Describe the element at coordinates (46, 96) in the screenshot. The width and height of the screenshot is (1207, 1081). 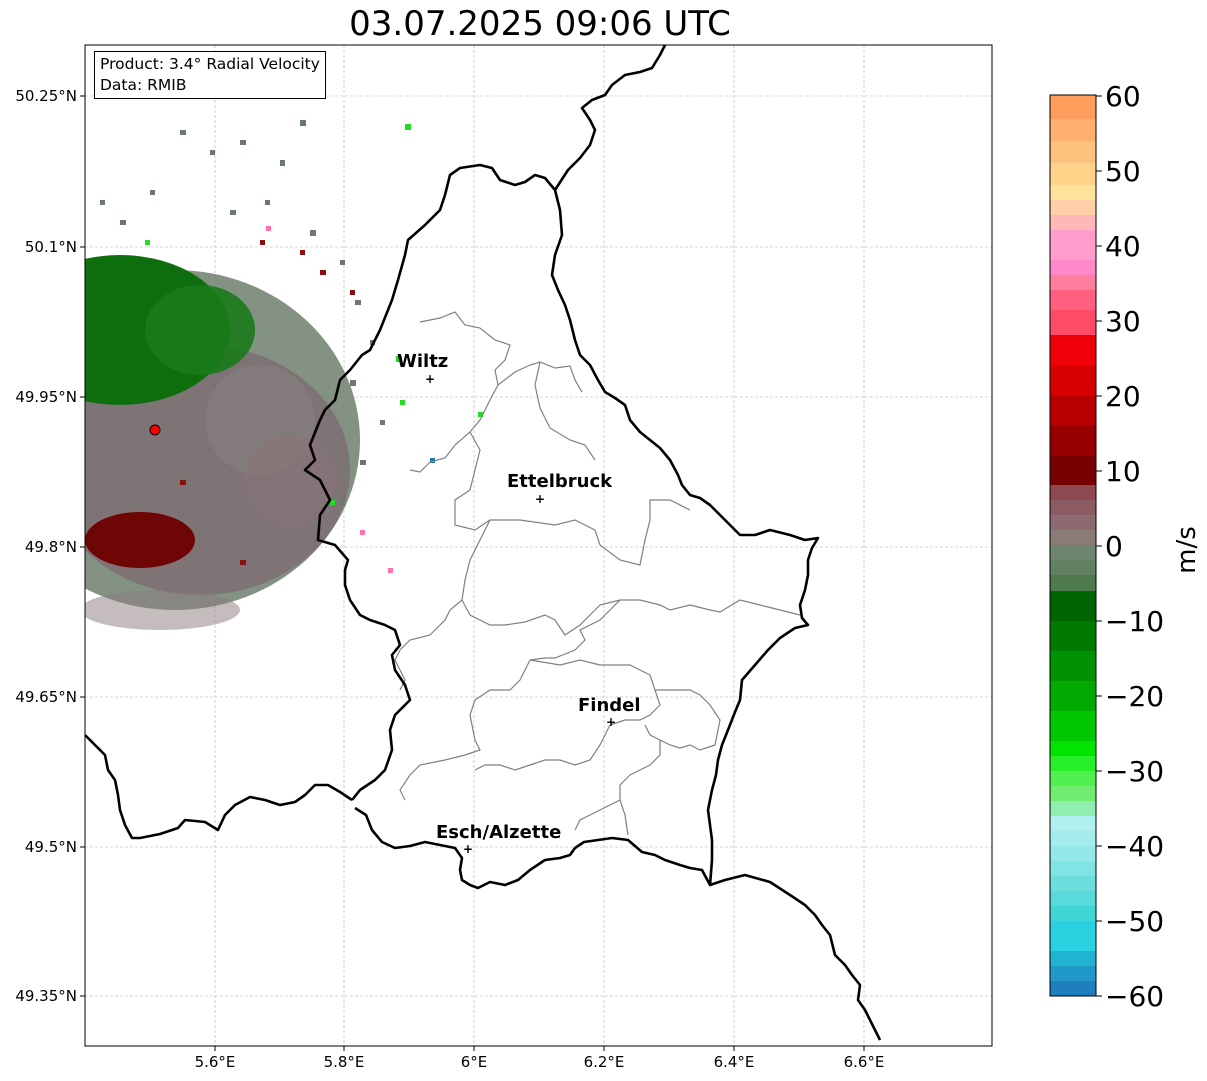
I see `svg-text: 50.25°N` at that location.